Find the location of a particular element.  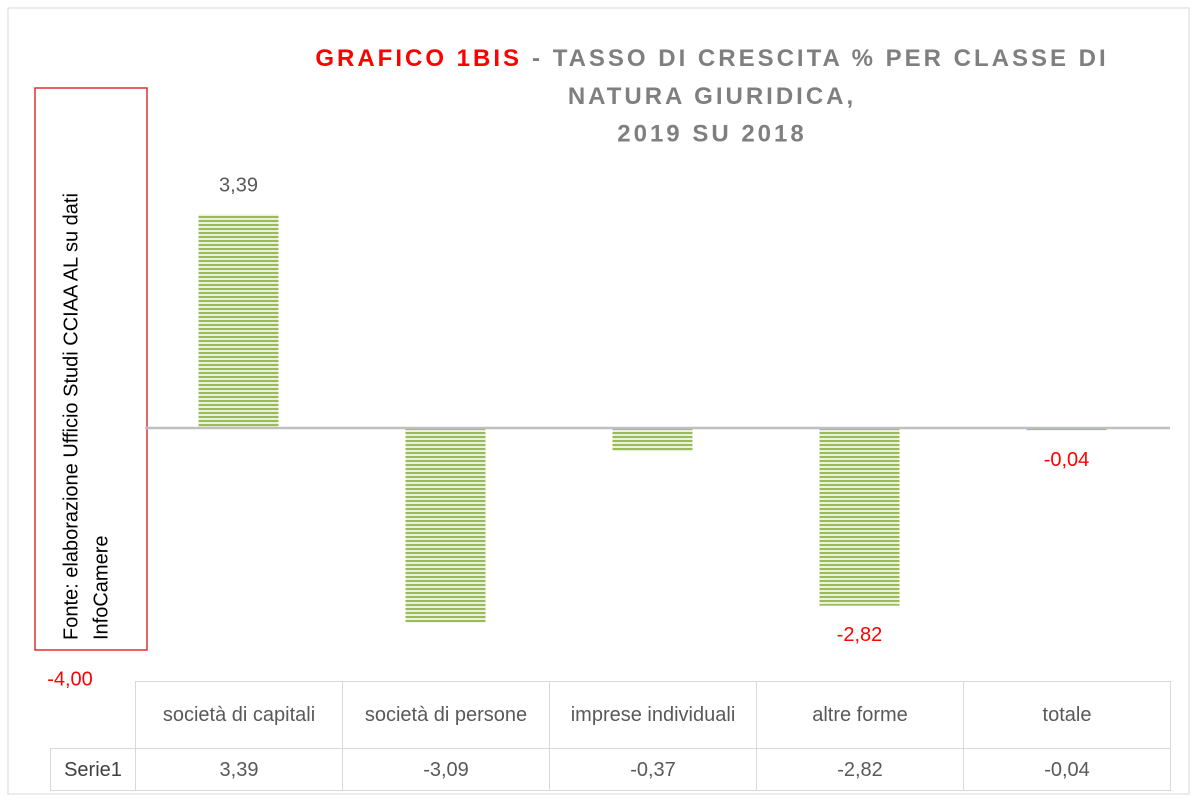

title-line: 2019 SU 2018 is located at coordinates (711, 133).